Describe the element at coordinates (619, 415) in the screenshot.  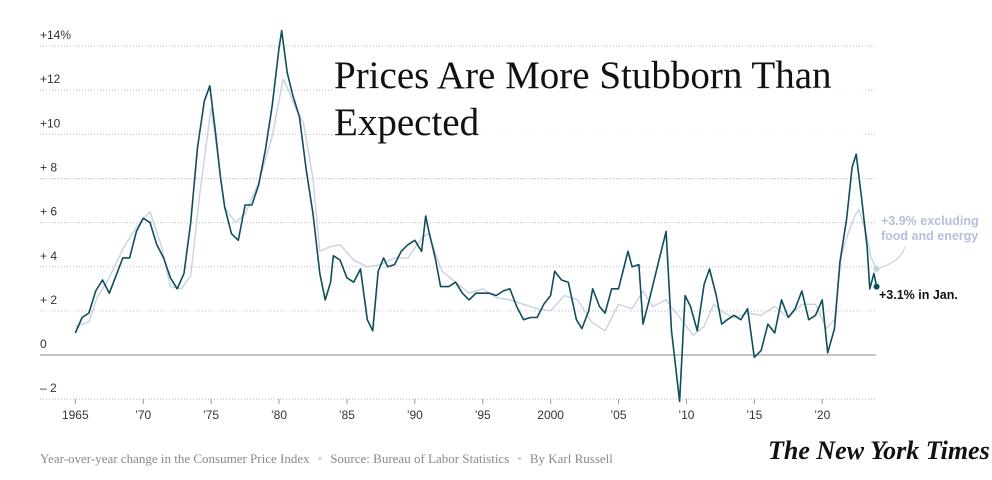
I see `x-tick-label: ’05` at that location.